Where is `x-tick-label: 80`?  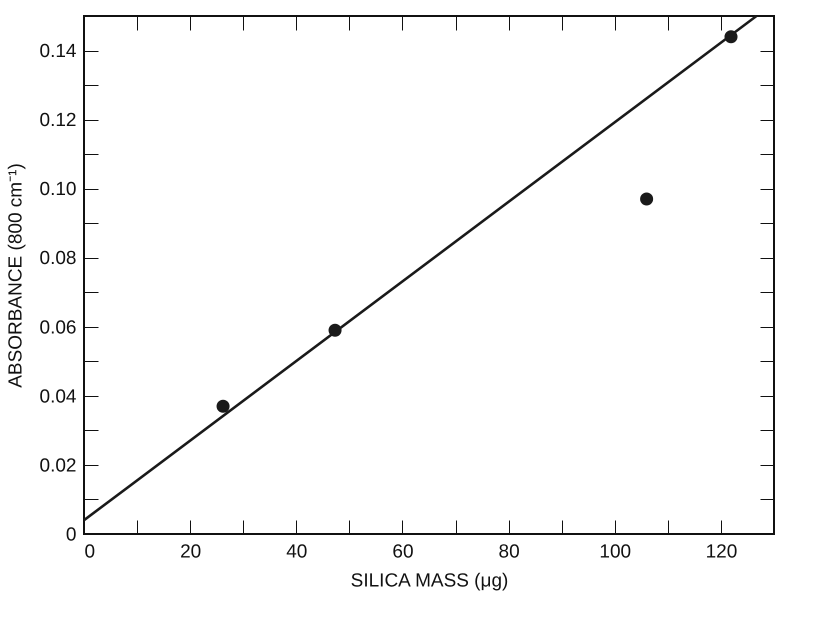 x-tick-label: 80 is located at coordinates (509, 552).